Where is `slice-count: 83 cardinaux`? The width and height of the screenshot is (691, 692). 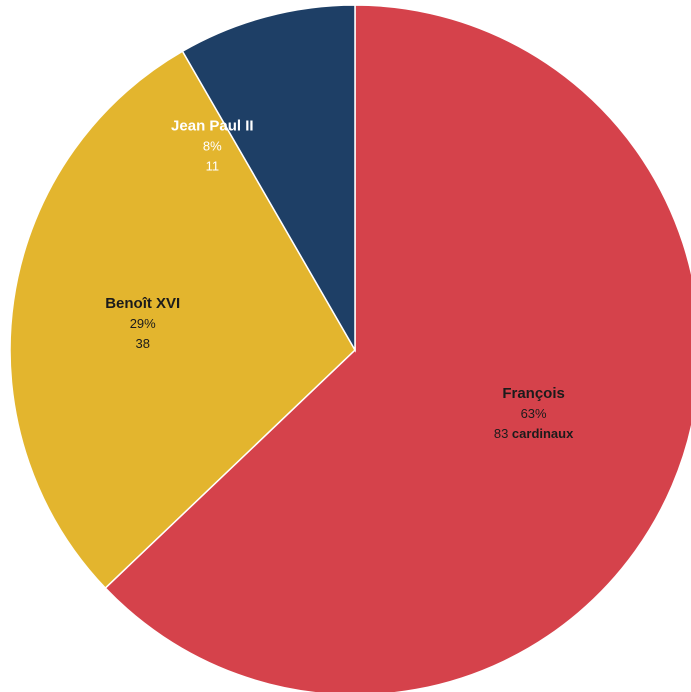 slice-count: 83 cardinaux is located at coordinates (534, 433).